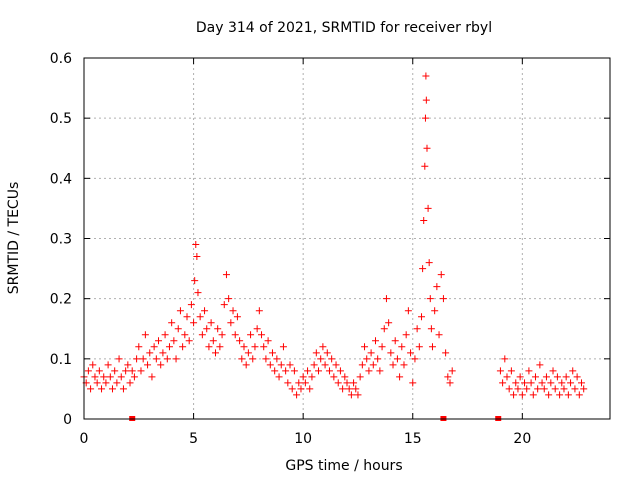  What do you see at coordinates (67, 420) in the screenshot?
I see `y-tick-label: 0` at bounding box center [67, 420].